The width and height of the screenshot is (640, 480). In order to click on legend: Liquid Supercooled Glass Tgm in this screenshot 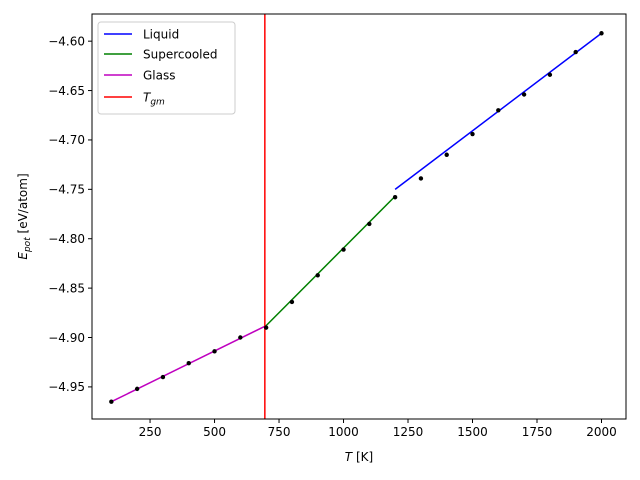, I will do `click(166, 68)`.